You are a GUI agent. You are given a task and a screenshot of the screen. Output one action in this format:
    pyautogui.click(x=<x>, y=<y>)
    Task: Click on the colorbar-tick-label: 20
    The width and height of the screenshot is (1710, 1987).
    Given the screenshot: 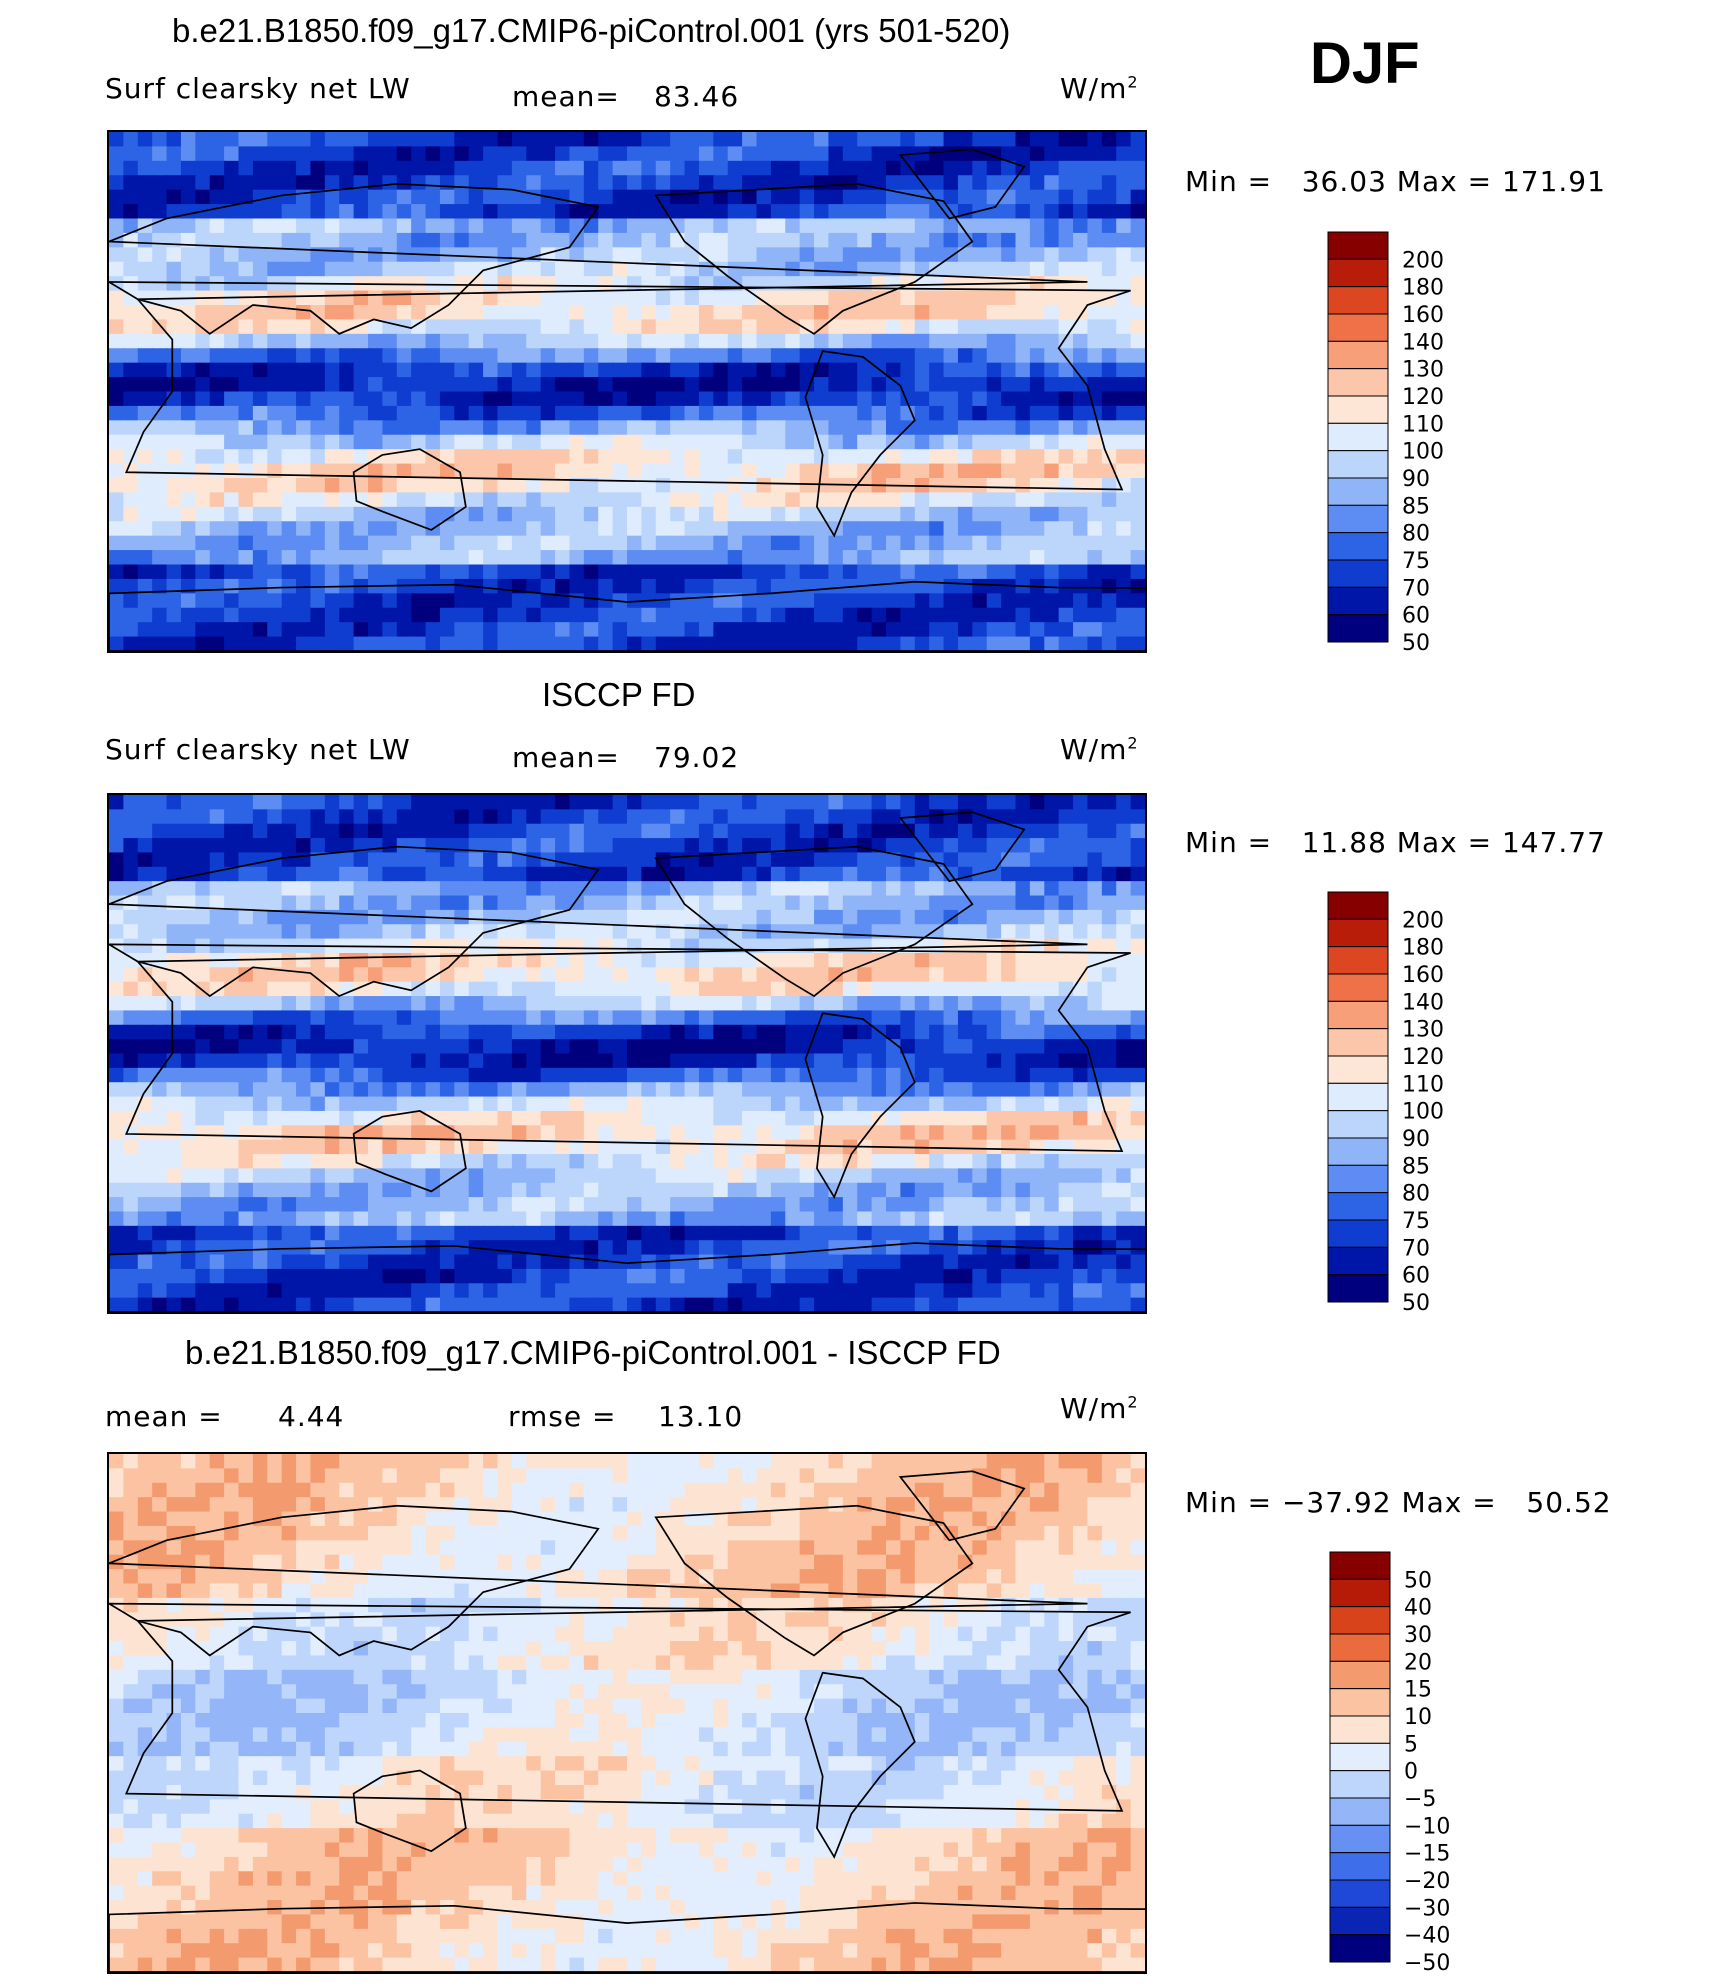 What is the action you would take?
    pyautogui.click(x=1418, y=1662)
    